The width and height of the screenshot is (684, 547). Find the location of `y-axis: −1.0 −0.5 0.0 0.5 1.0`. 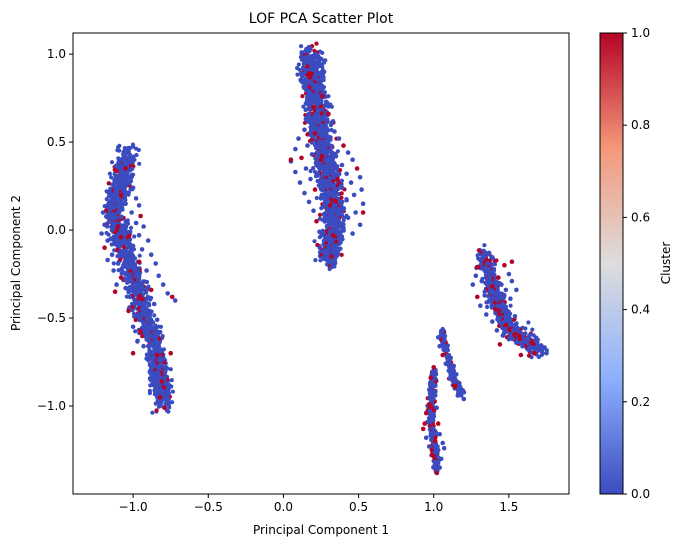

y-axis: −1.0 −0.5 0.0 0.5 1.0 is located at coordinates (55, 230).